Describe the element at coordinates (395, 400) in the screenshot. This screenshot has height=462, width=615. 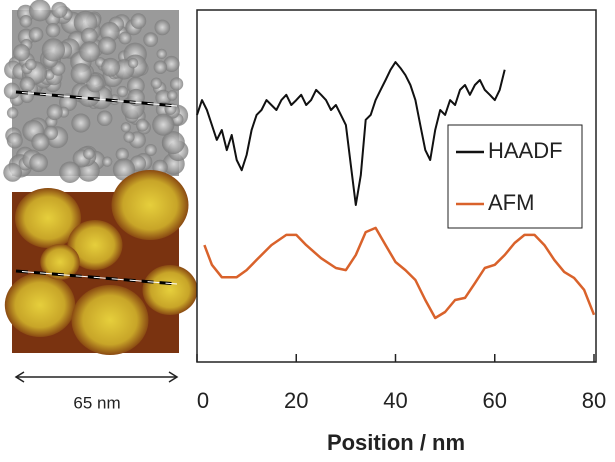
I see `x-tick-label: 40` at that location.